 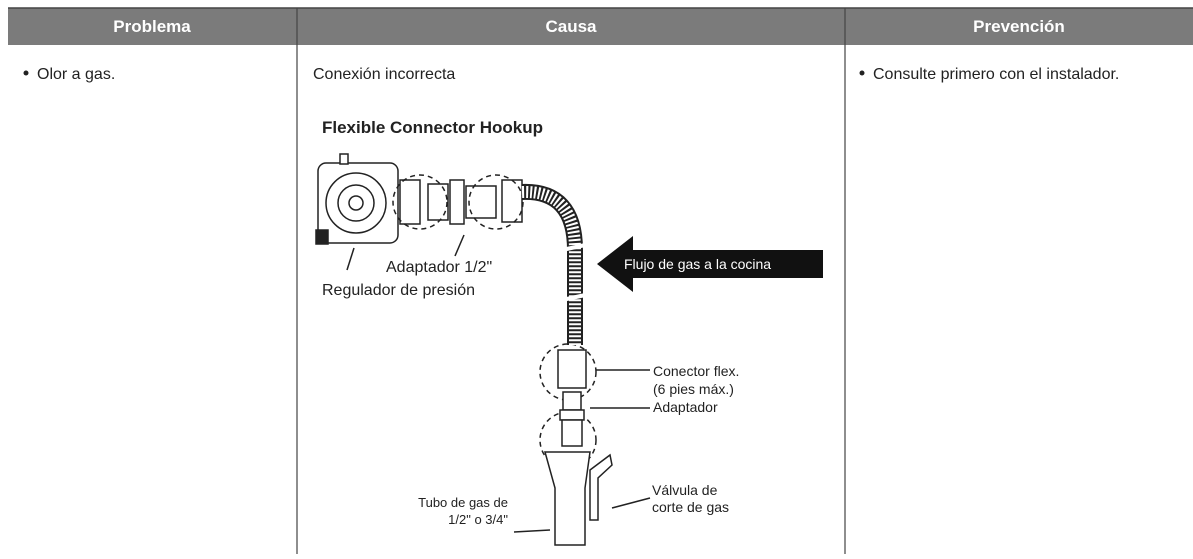 I want to click on flow-arrow, so click(x=710, y=264).